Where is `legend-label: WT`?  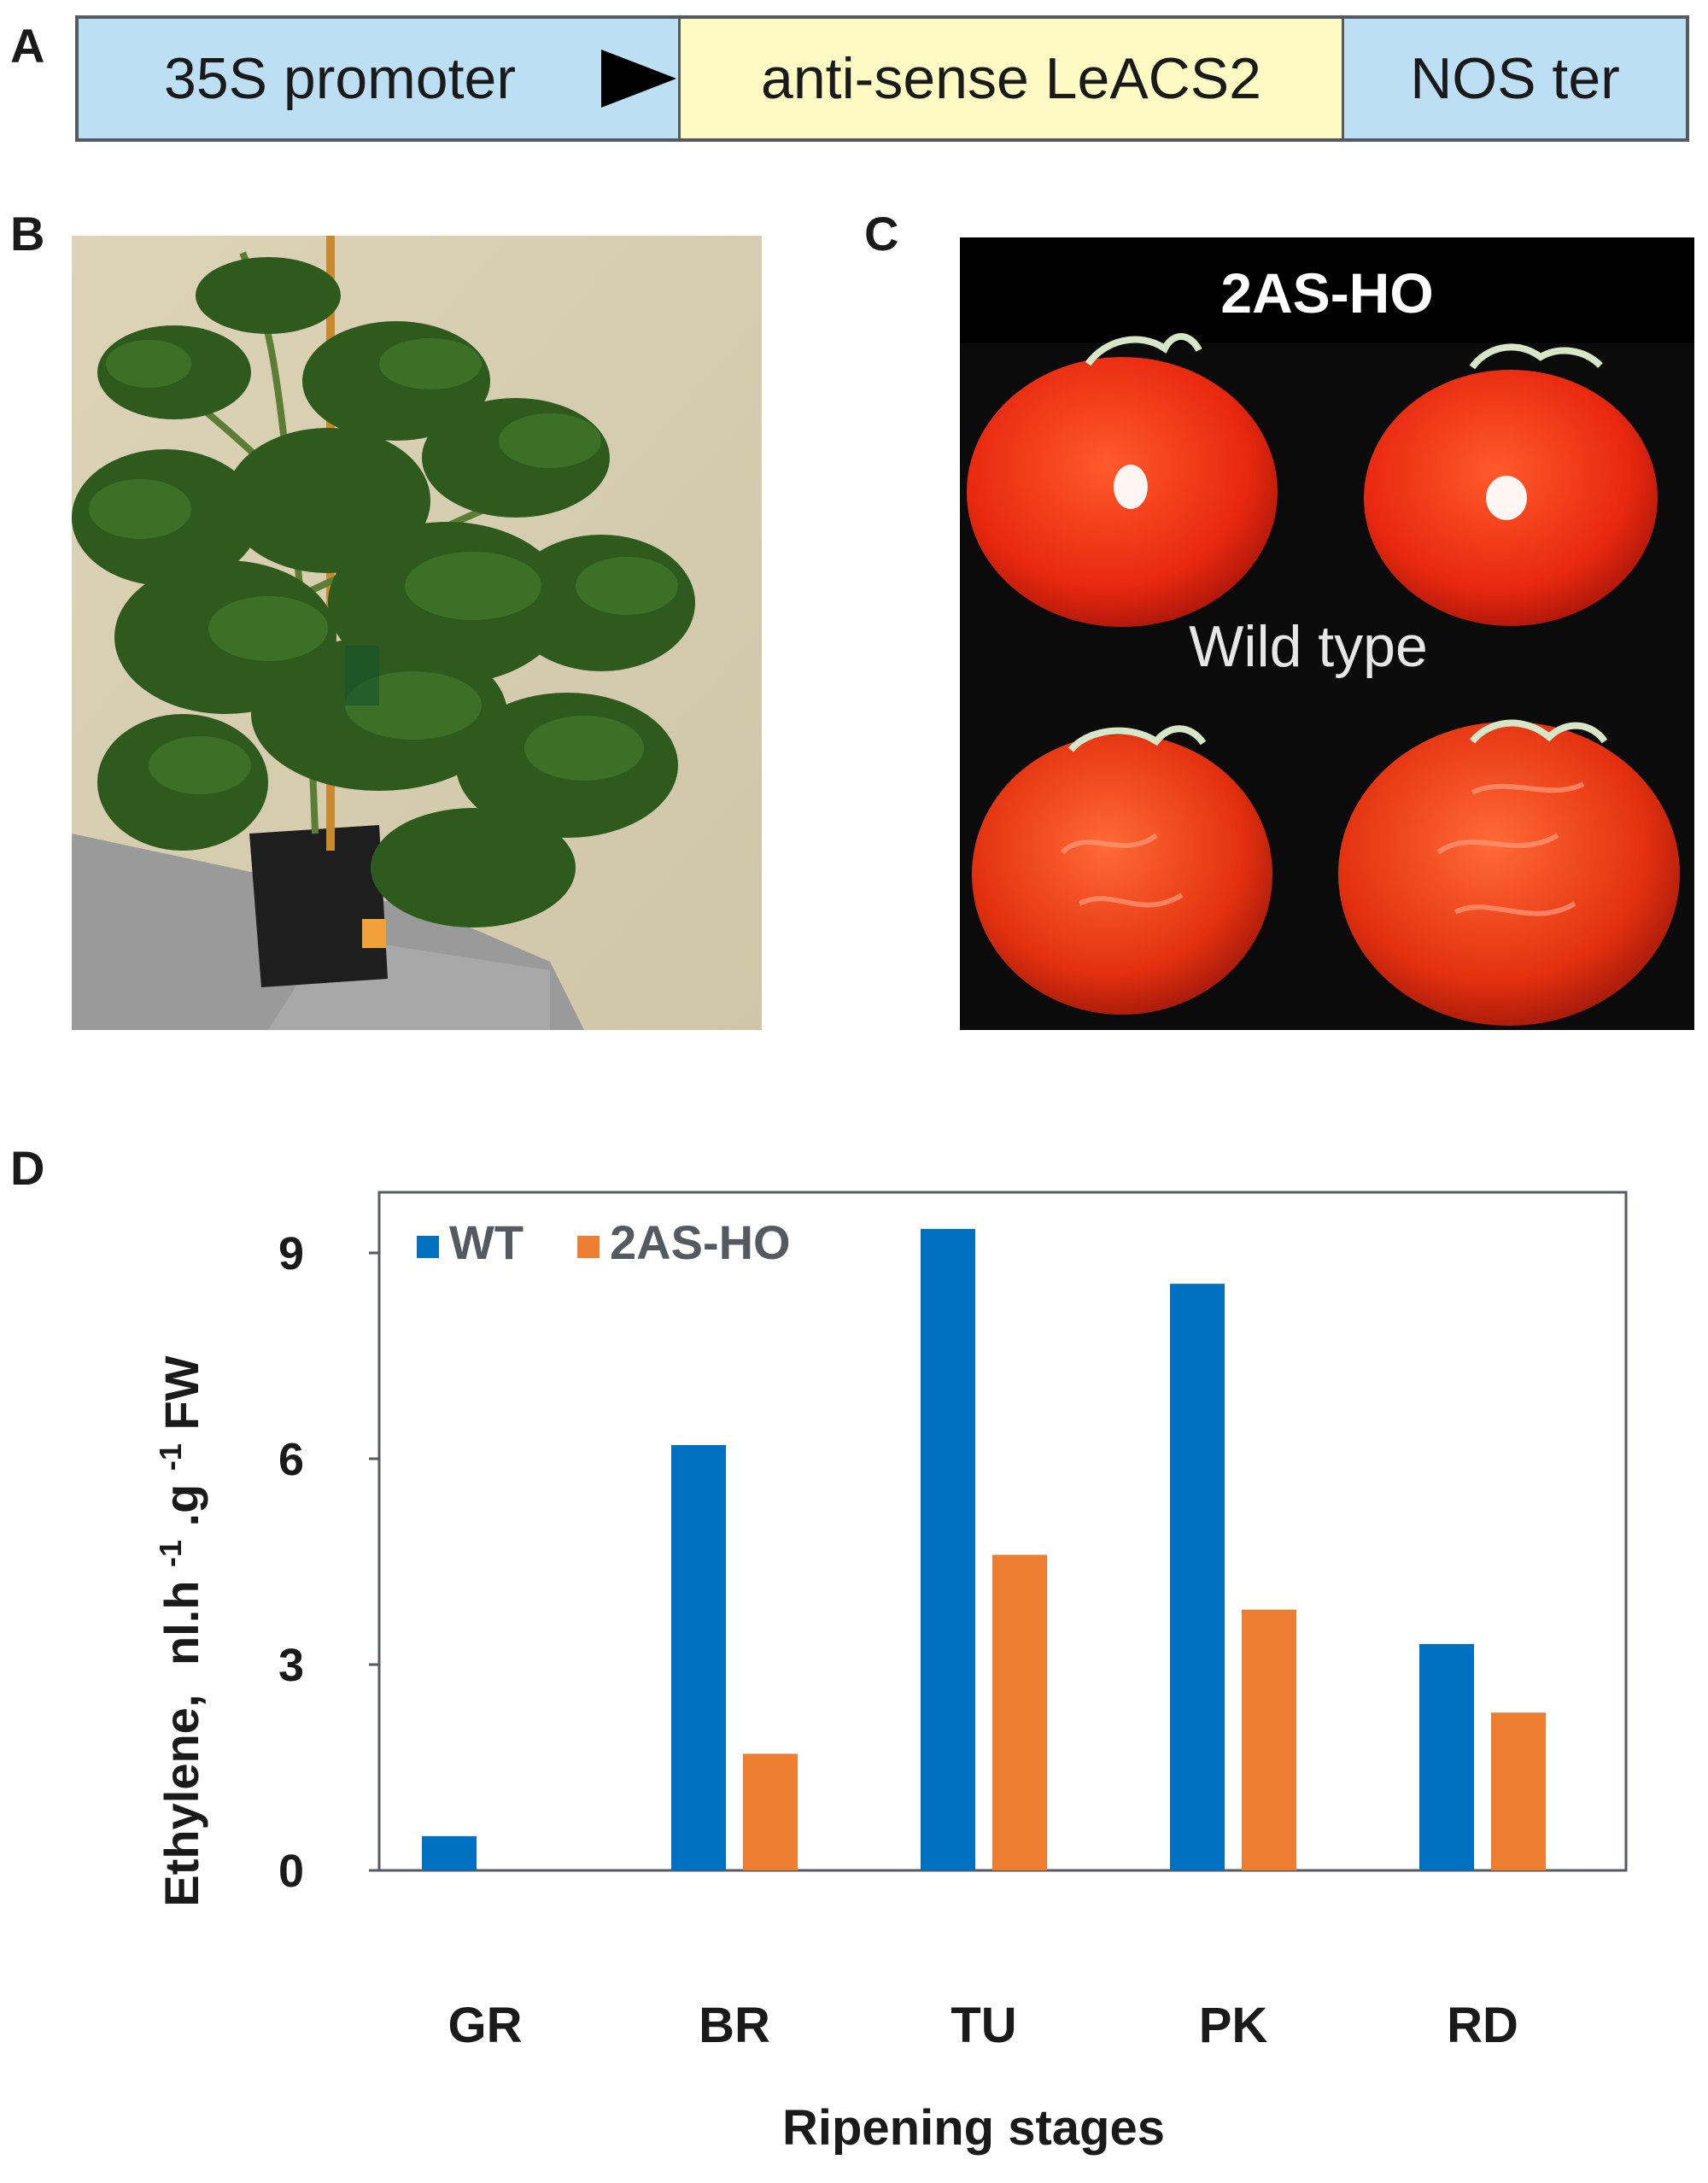
legend-label: WT is located at coordinates (486, 1242).